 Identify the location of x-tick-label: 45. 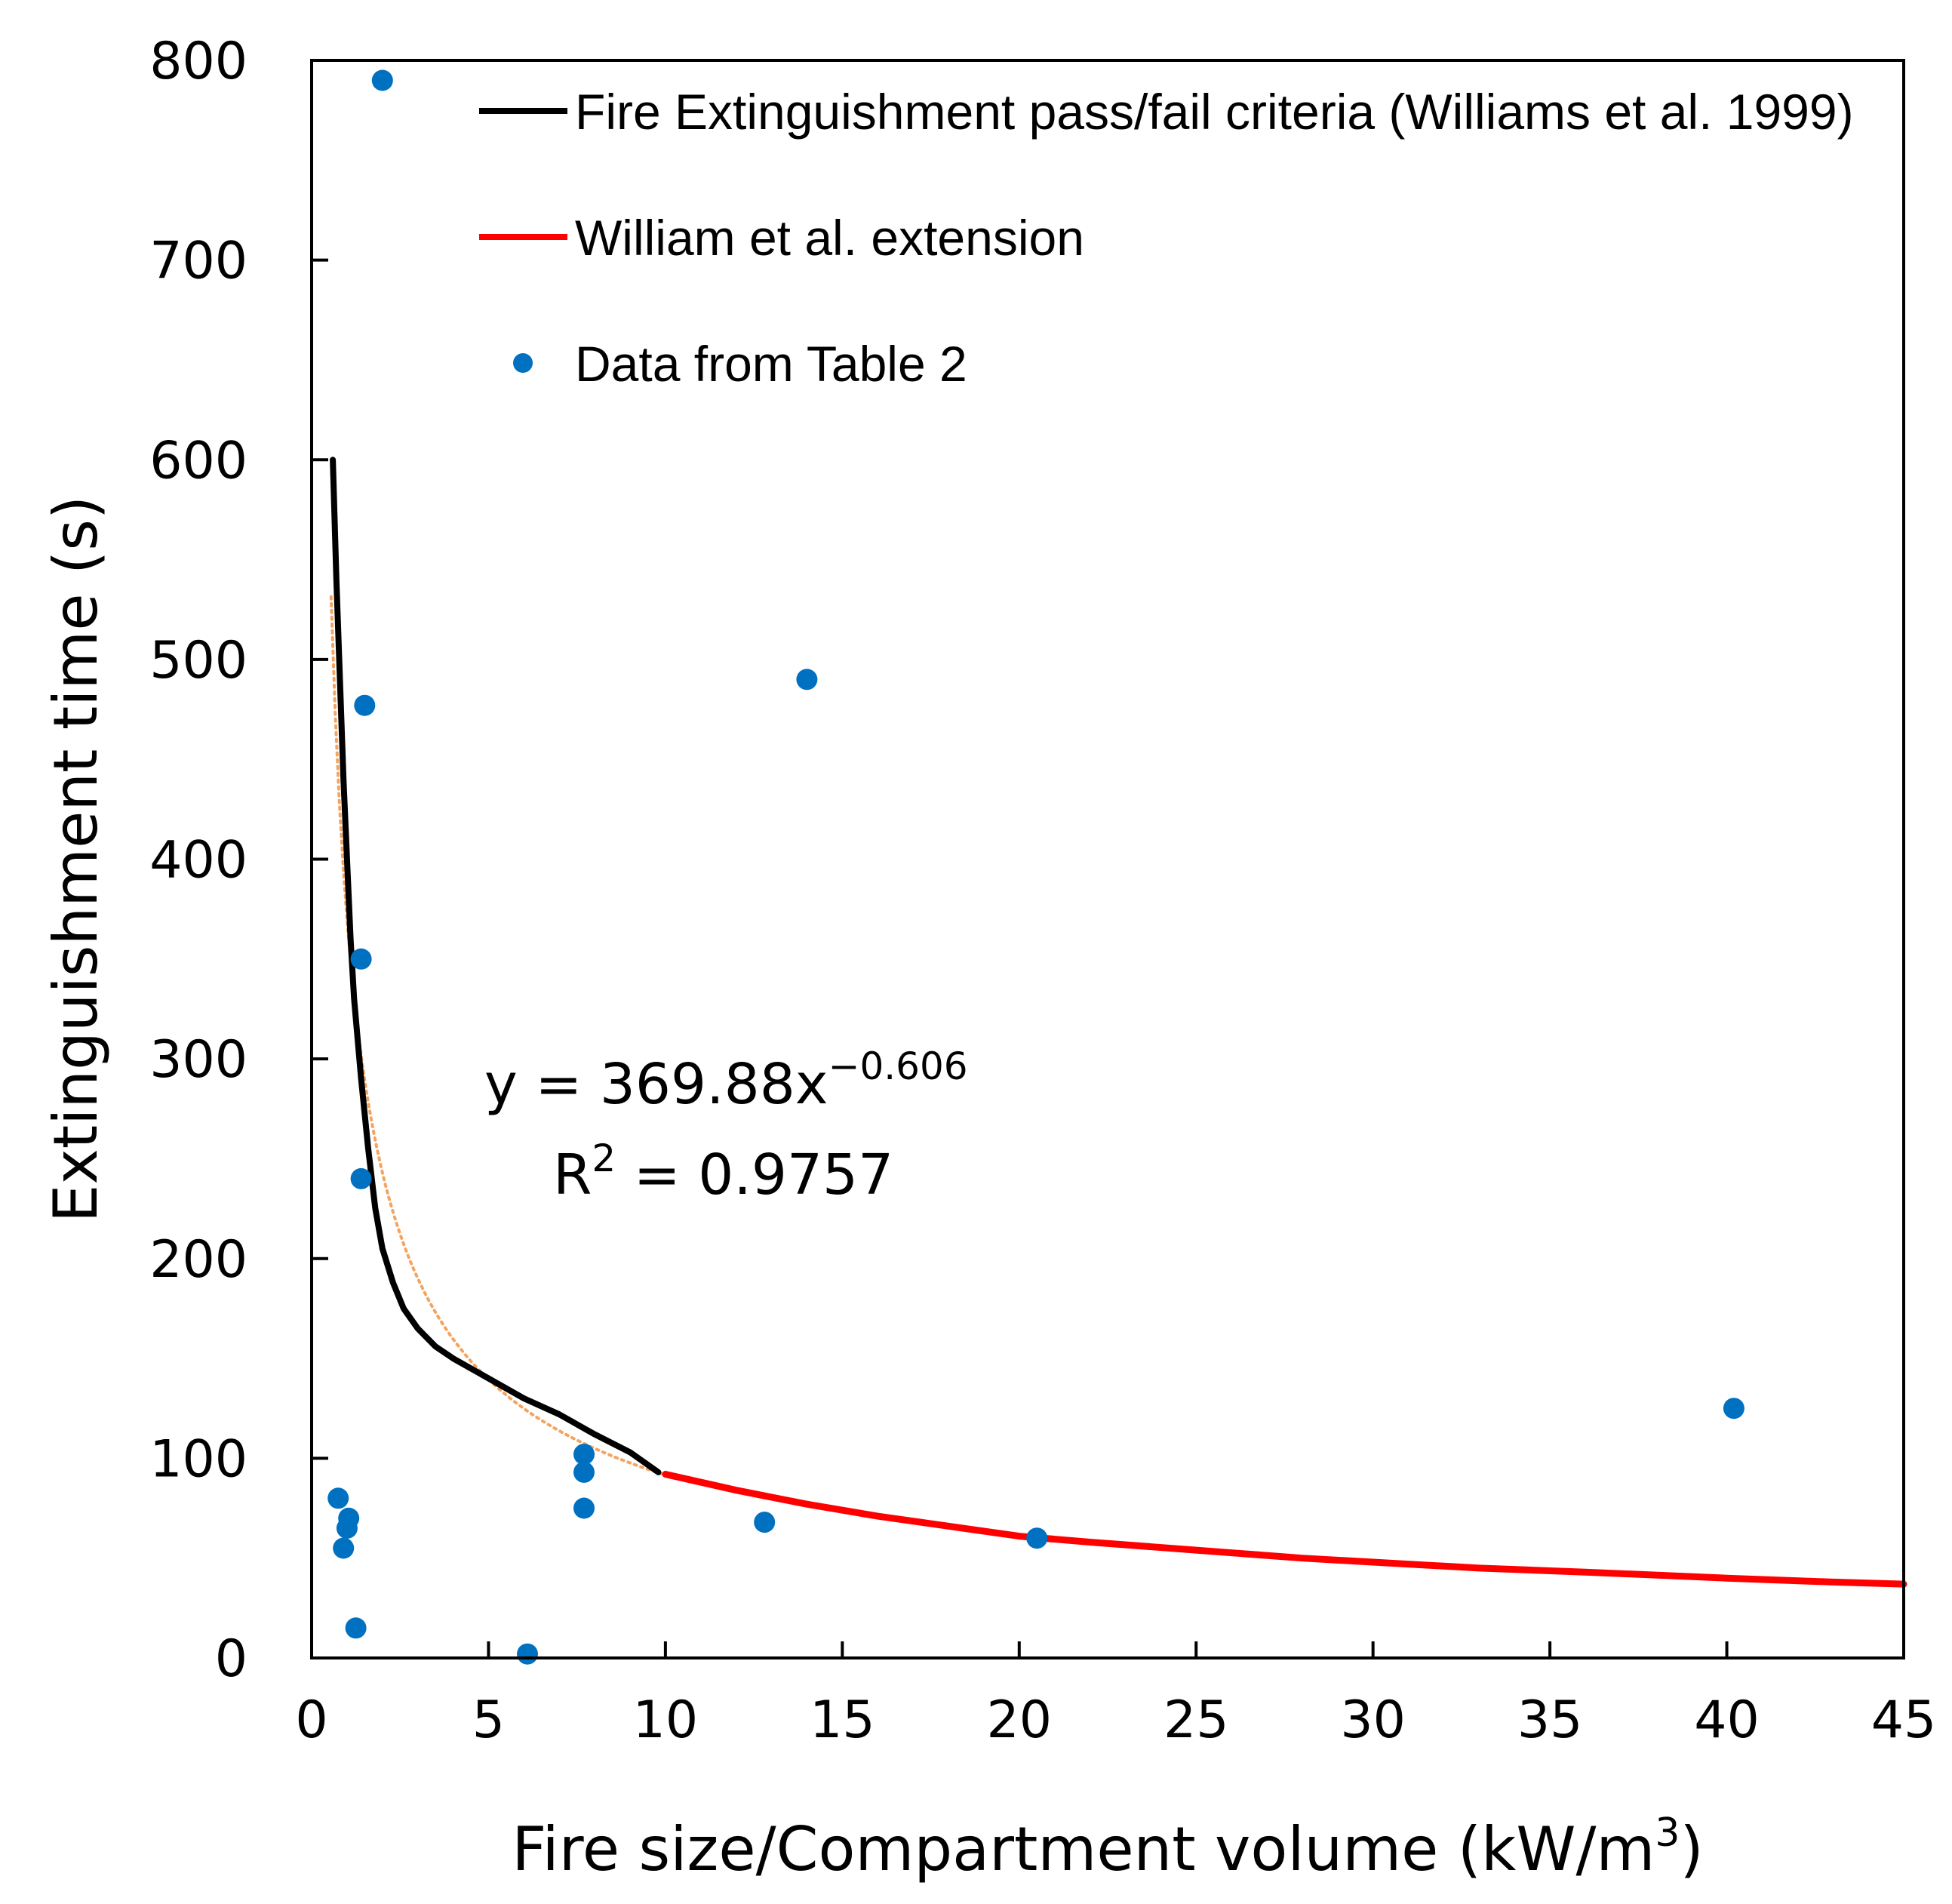
(1904, 1720).